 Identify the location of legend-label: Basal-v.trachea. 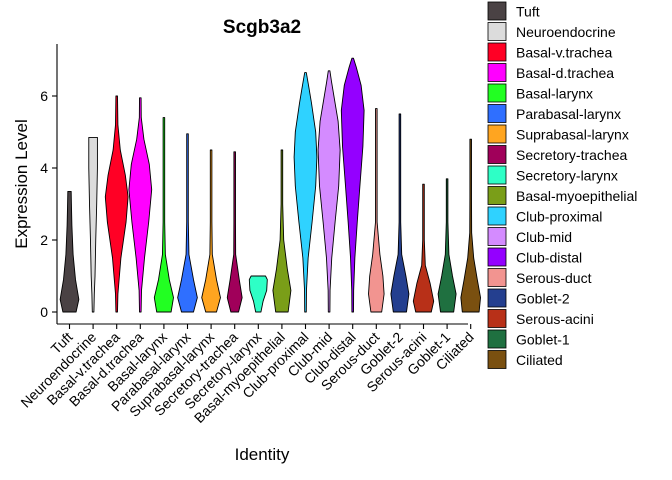
(564, 53).